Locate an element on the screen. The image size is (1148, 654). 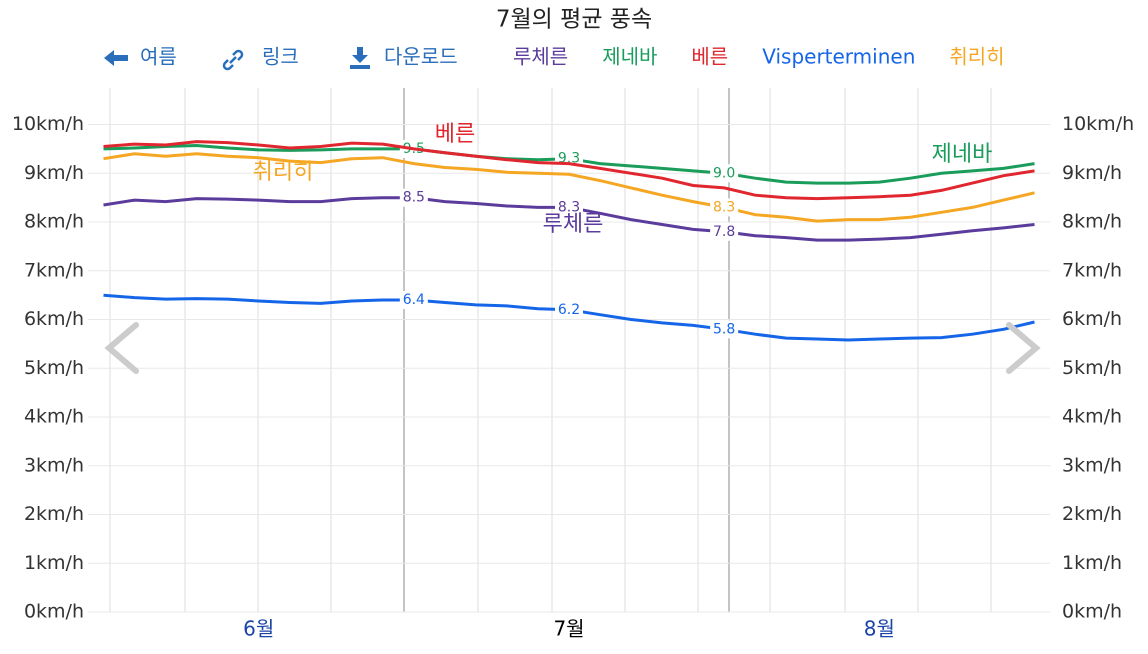
x-tick-label: 8월 is located at coordinates (879, 629).